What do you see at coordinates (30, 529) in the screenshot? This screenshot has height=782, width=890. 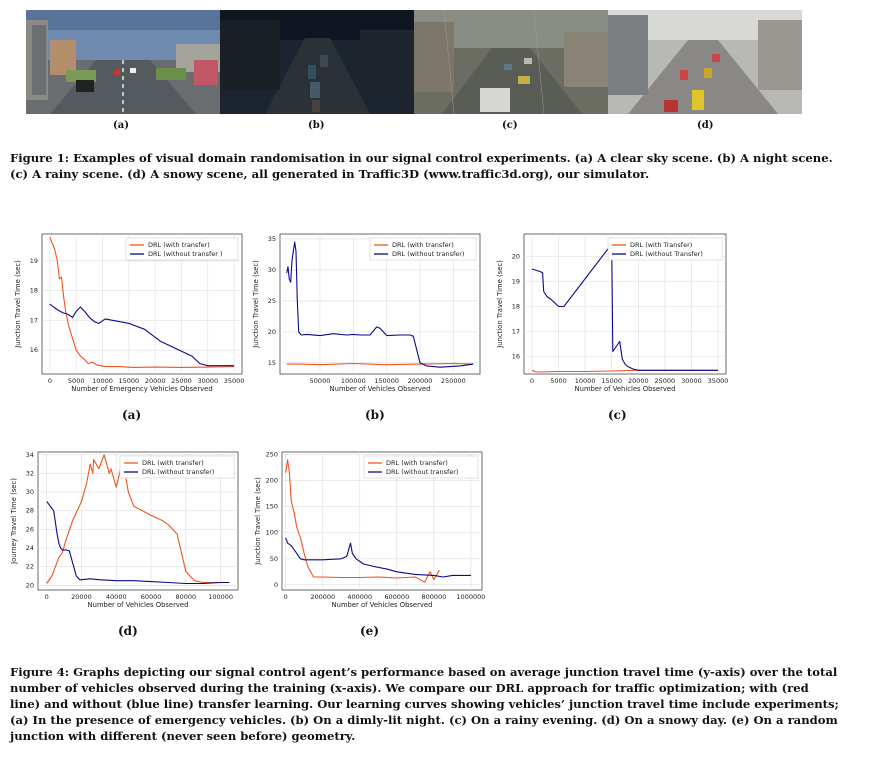 I see `y-tick-label: 26` at bounding box center [30, 529].